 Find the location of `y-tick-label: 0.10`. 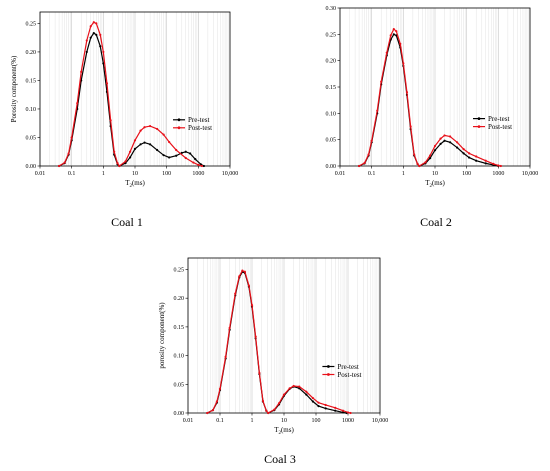

y-tick-label: 0.10 is located at coordinates (331, 114).